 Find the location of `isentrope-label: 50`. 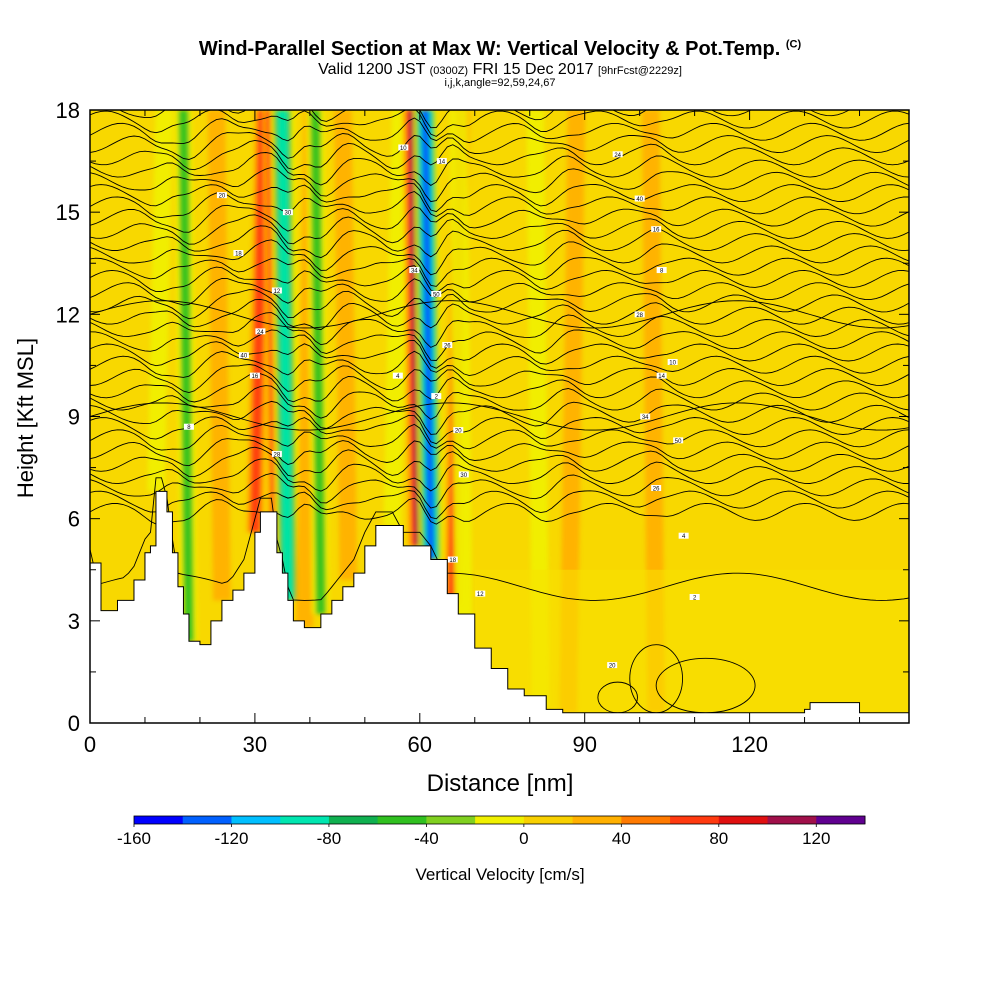

isentrope-label: 50 is located at coordinates (678, 442).